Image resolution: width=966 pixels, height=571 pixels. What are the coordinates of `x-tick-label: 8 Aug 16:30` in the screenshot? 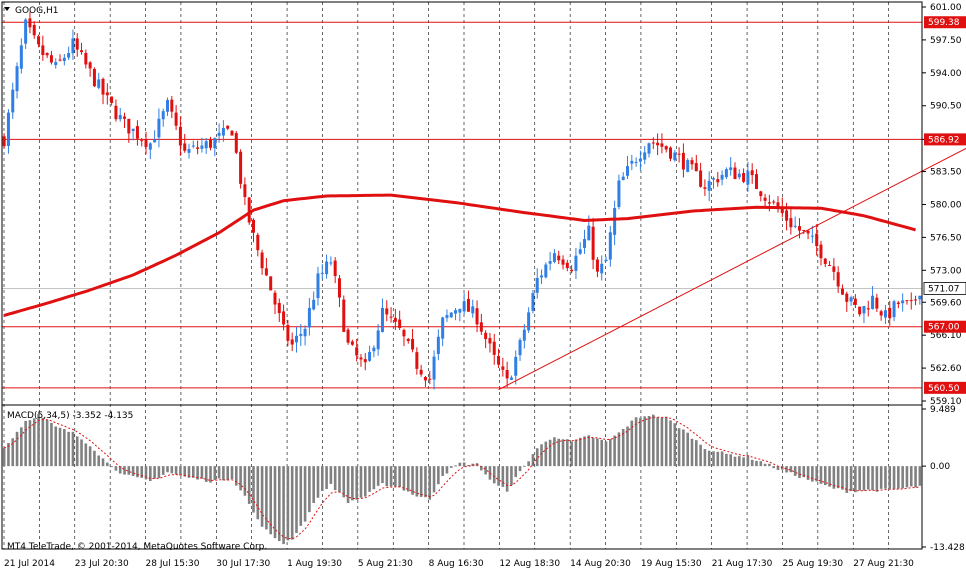 It's located at (456, 564).